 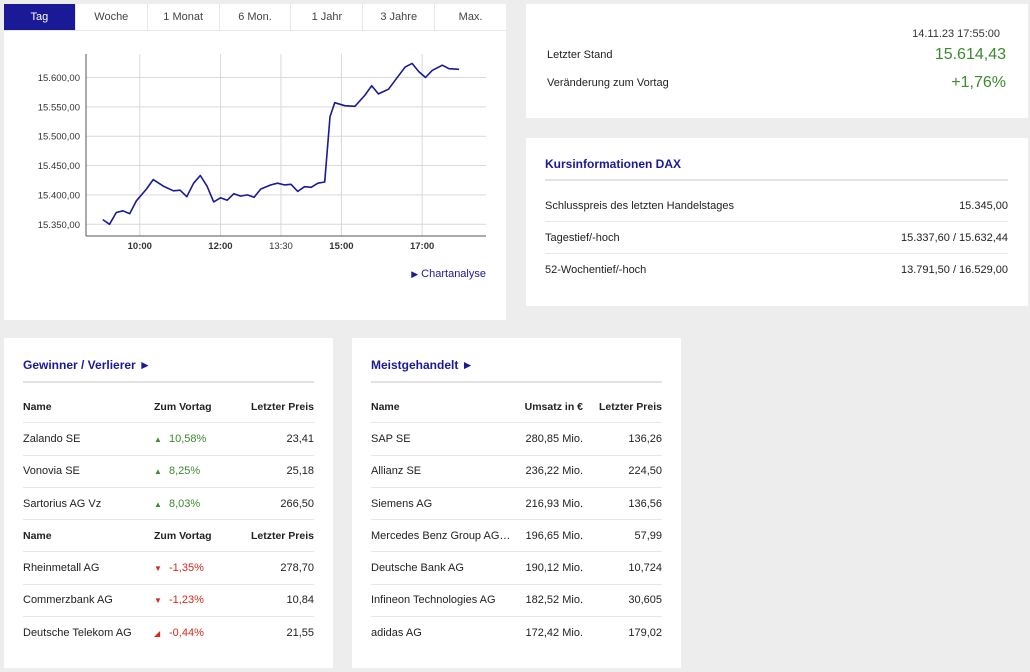 What do you see at coordinates (956, 34) in the screenshot?
I see `quote-timestamp: 14.11.23 17:55:00` at bounding box center [956, 34].